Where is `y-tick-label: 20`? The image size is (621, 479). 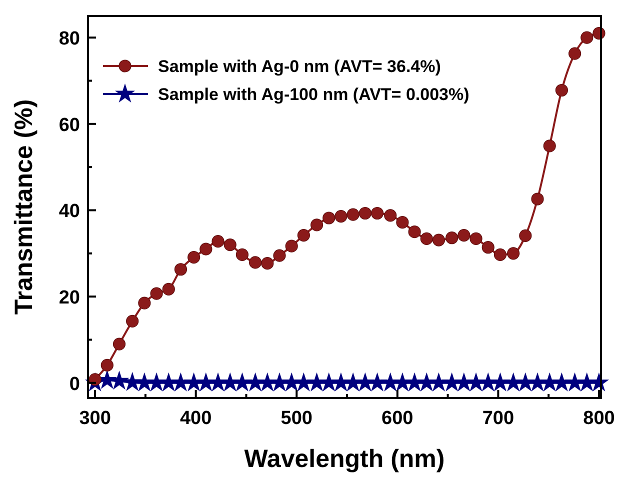 y-tick-label: 20 is located at coordinates (69, 298).